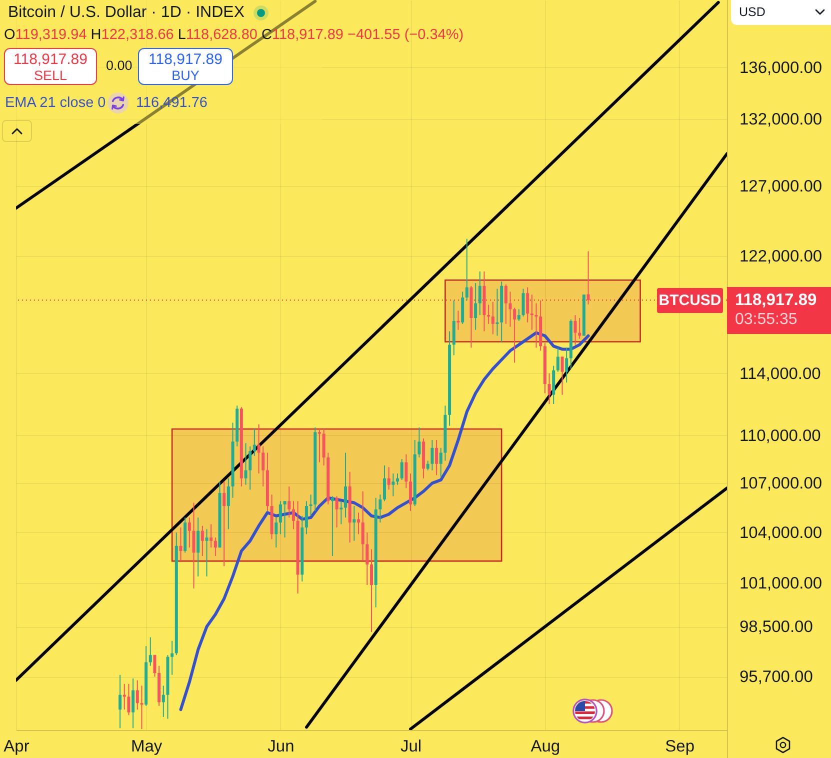 The height and width of the screenshot is (758, 831). I want to click on text: O119,319.94 H122,318.66 L118,628.80 C118,917.89 −401.55 (−0.34%), so click(234, 35).